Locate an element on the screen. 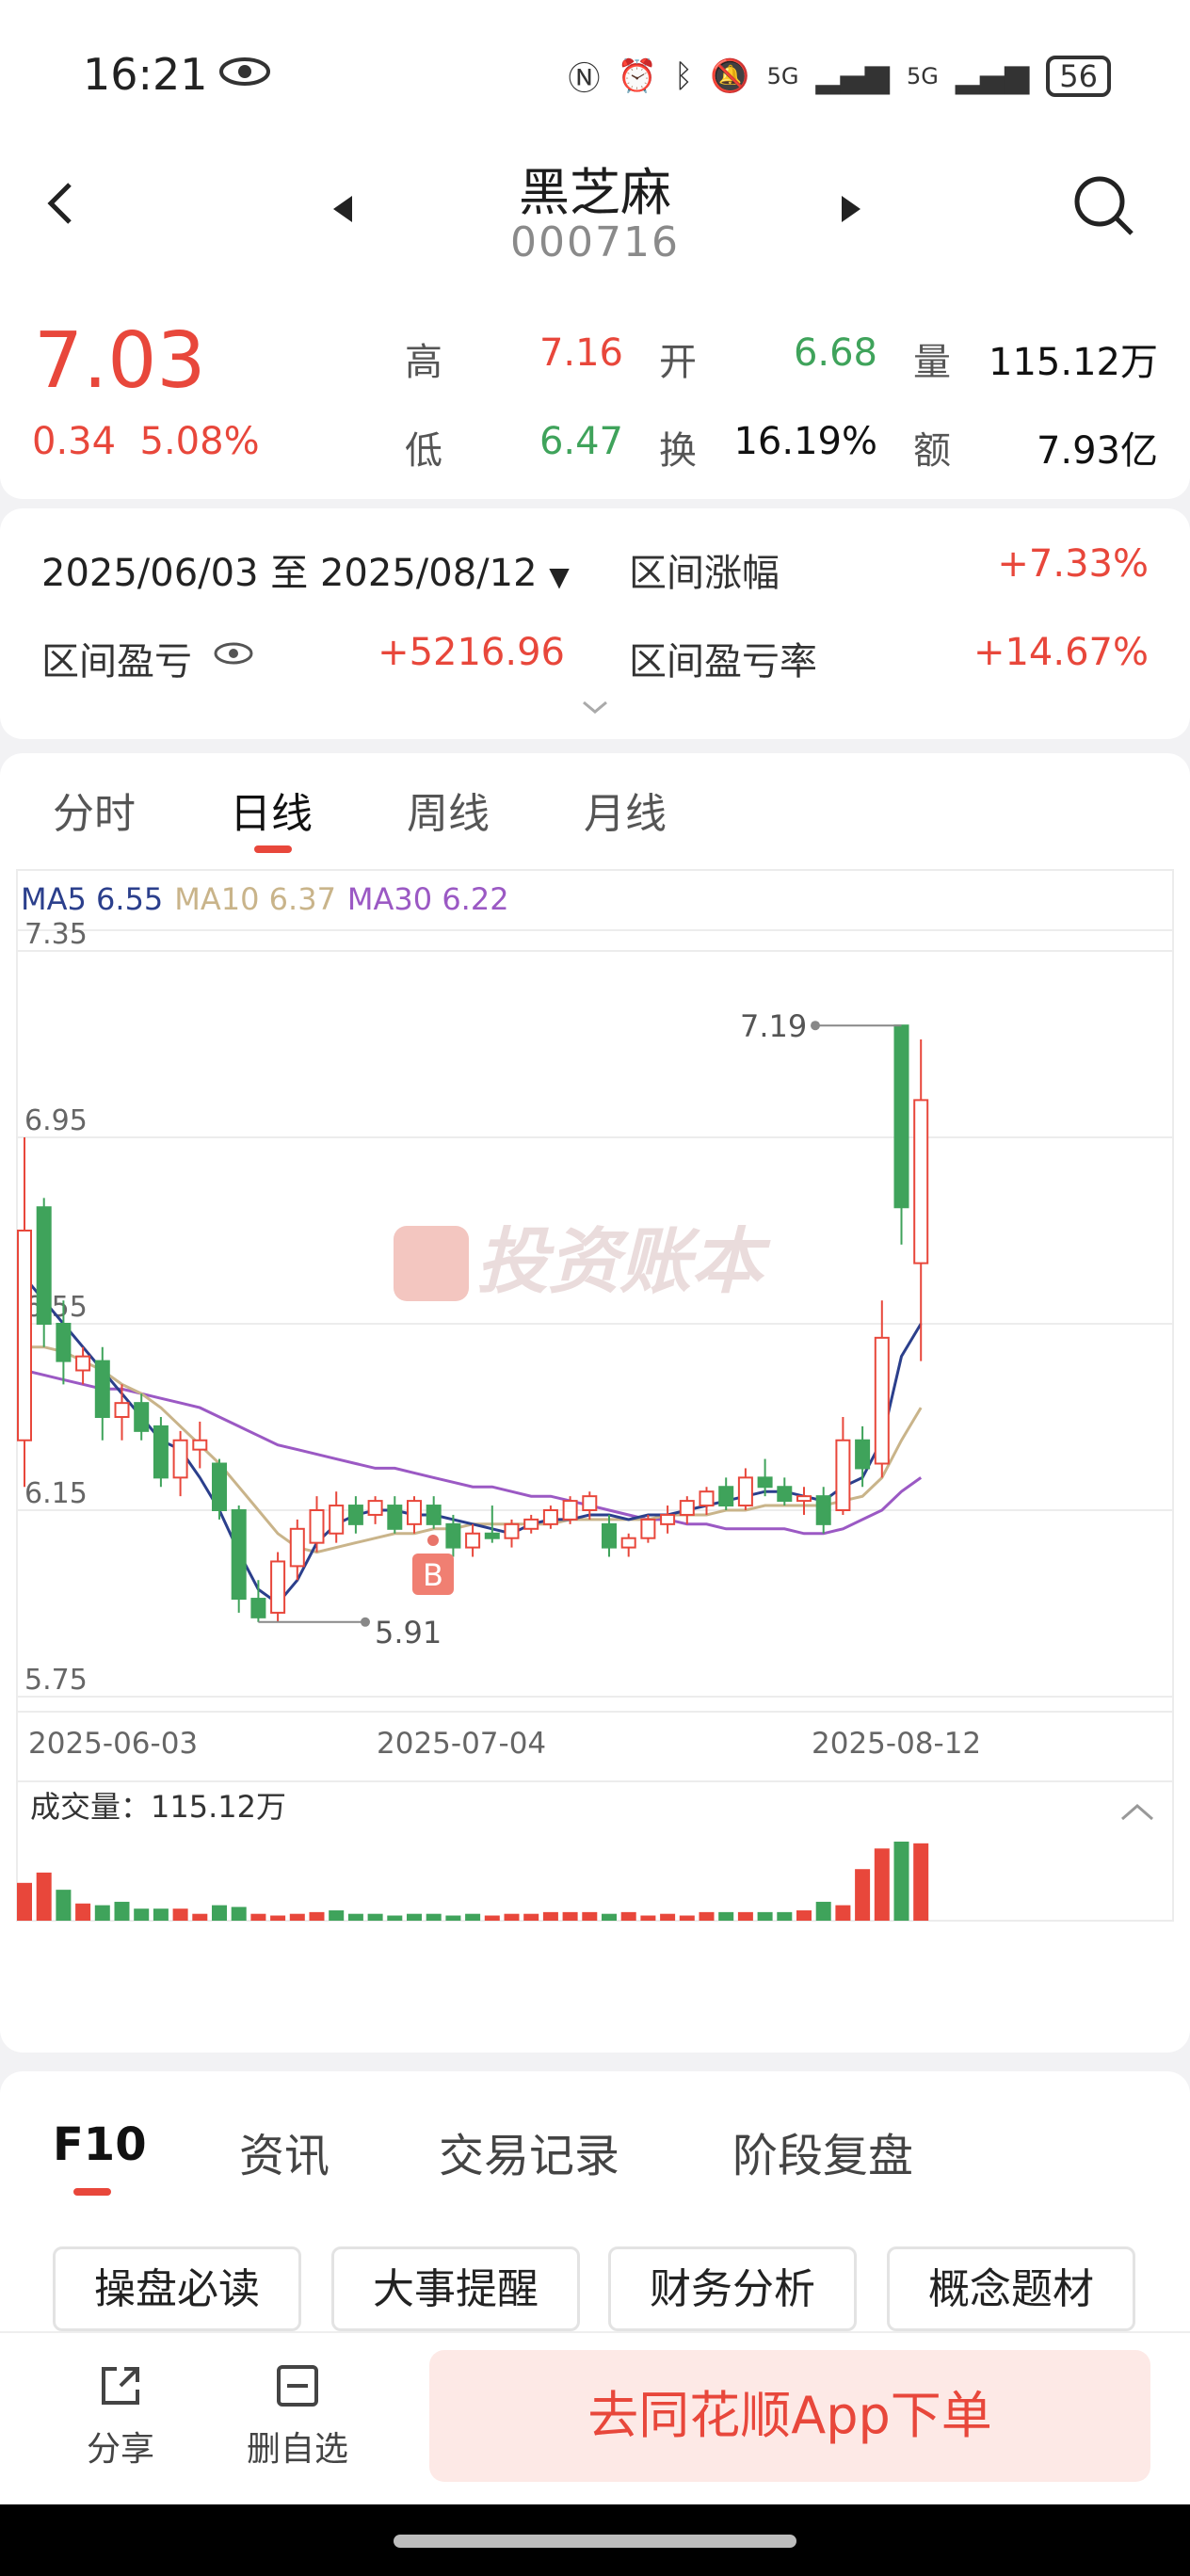 This screenshot has height=2576, width=1190. turnover-value: 16.19% is located at coordinates (805, 441).